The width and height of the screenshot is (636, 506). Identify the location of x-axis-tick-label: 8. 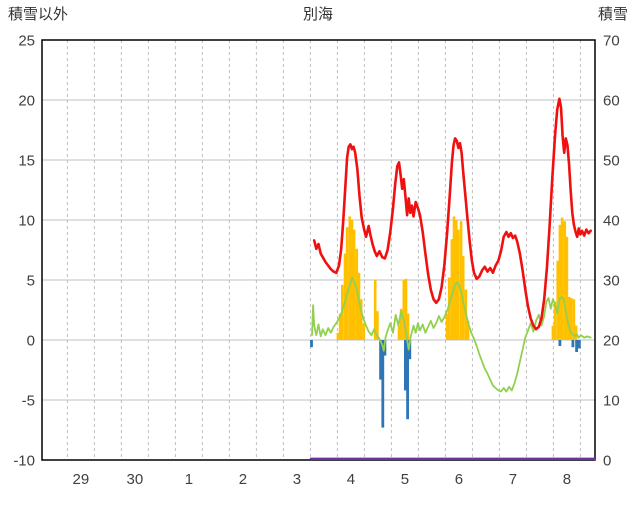
(567, 479).